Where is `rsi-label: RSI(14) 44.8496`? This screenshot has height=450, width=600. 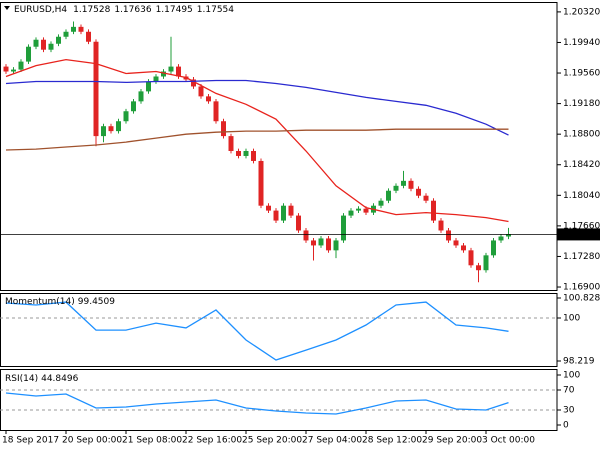
rsi-label: RSI(14) 44.8496 is located at coordinates (42, 379).